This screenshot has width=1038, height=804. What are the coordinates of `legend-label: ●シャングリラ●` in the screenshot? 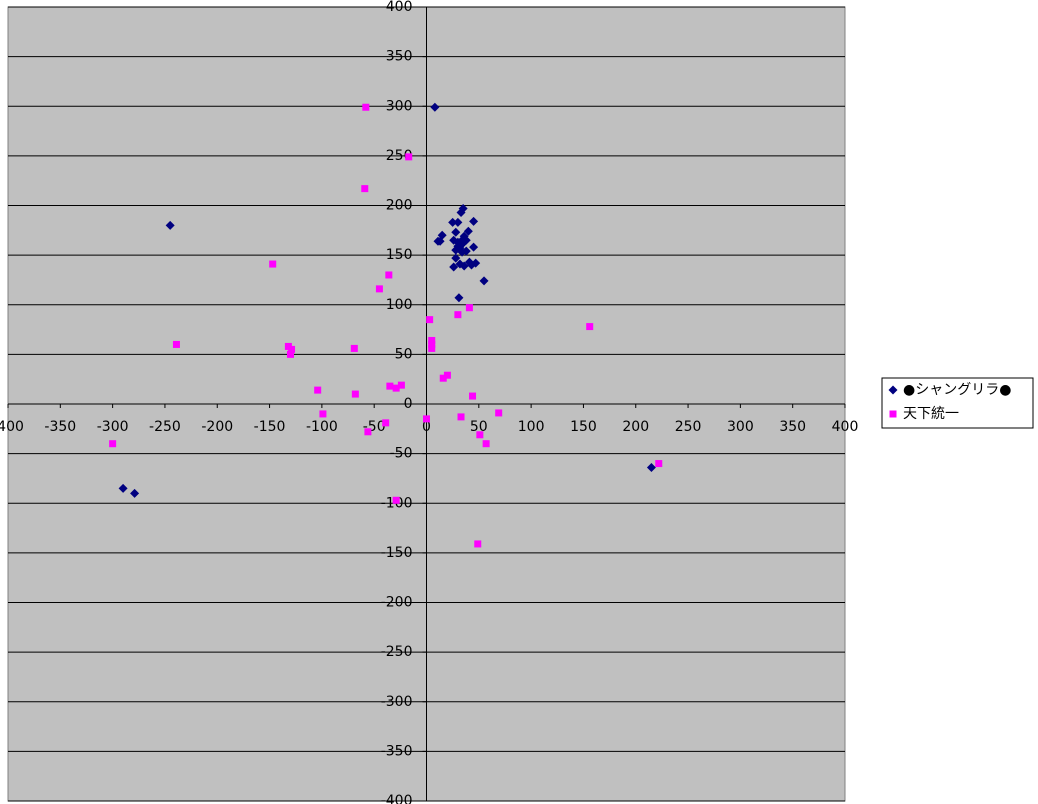 It's located at (957, 390).